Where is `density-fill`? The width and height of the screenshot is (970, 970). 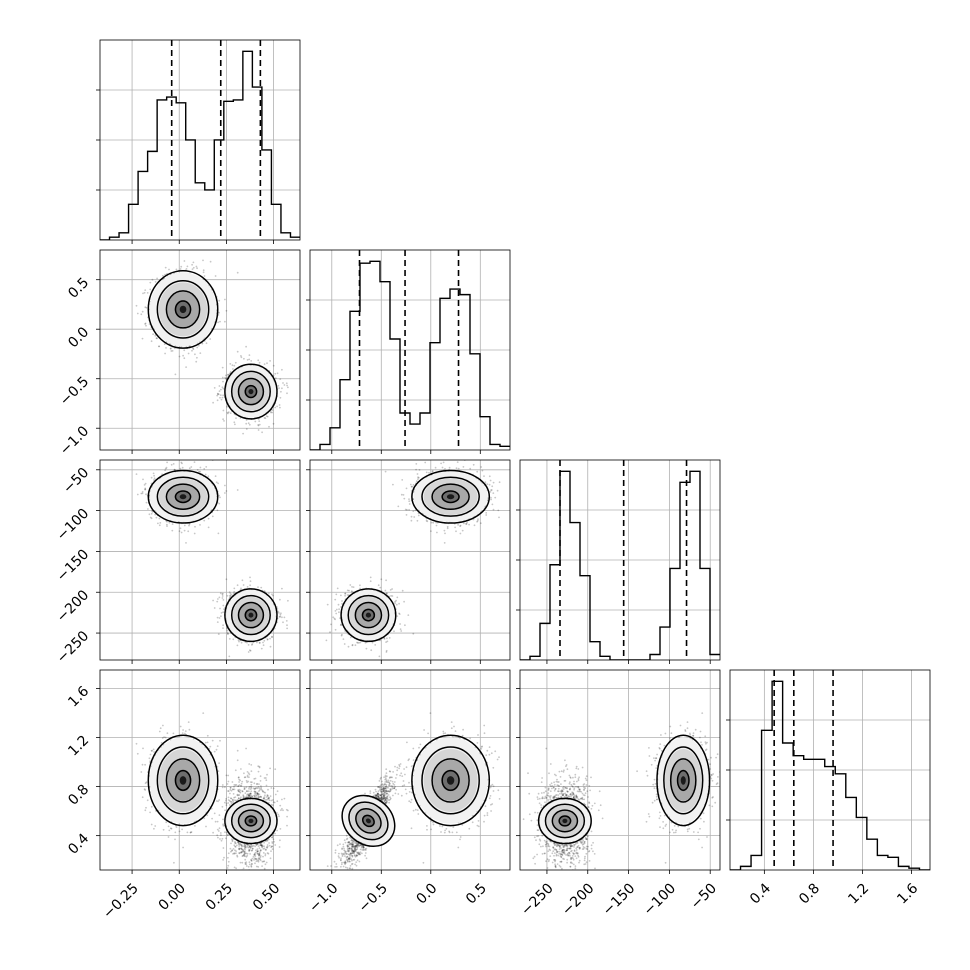 density-fill is located at coordinates (251, 391).